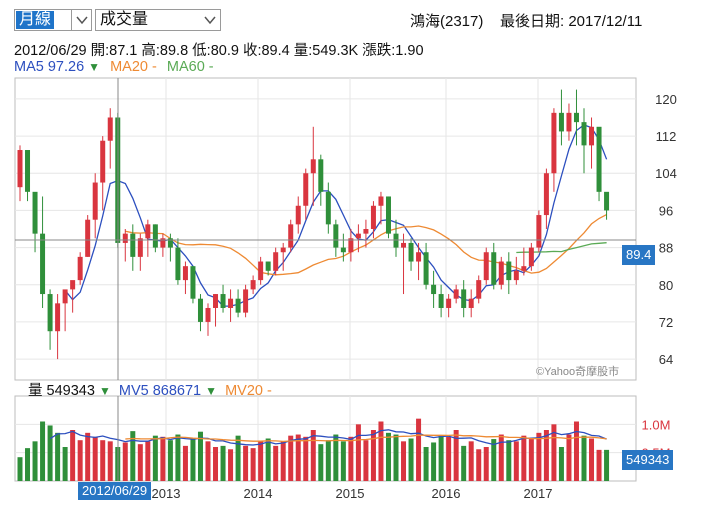 The image size is (720, 514). Describe the element at coordinates (666, 285) in the screenshot. I see `price-tick-label: 80` at that location.